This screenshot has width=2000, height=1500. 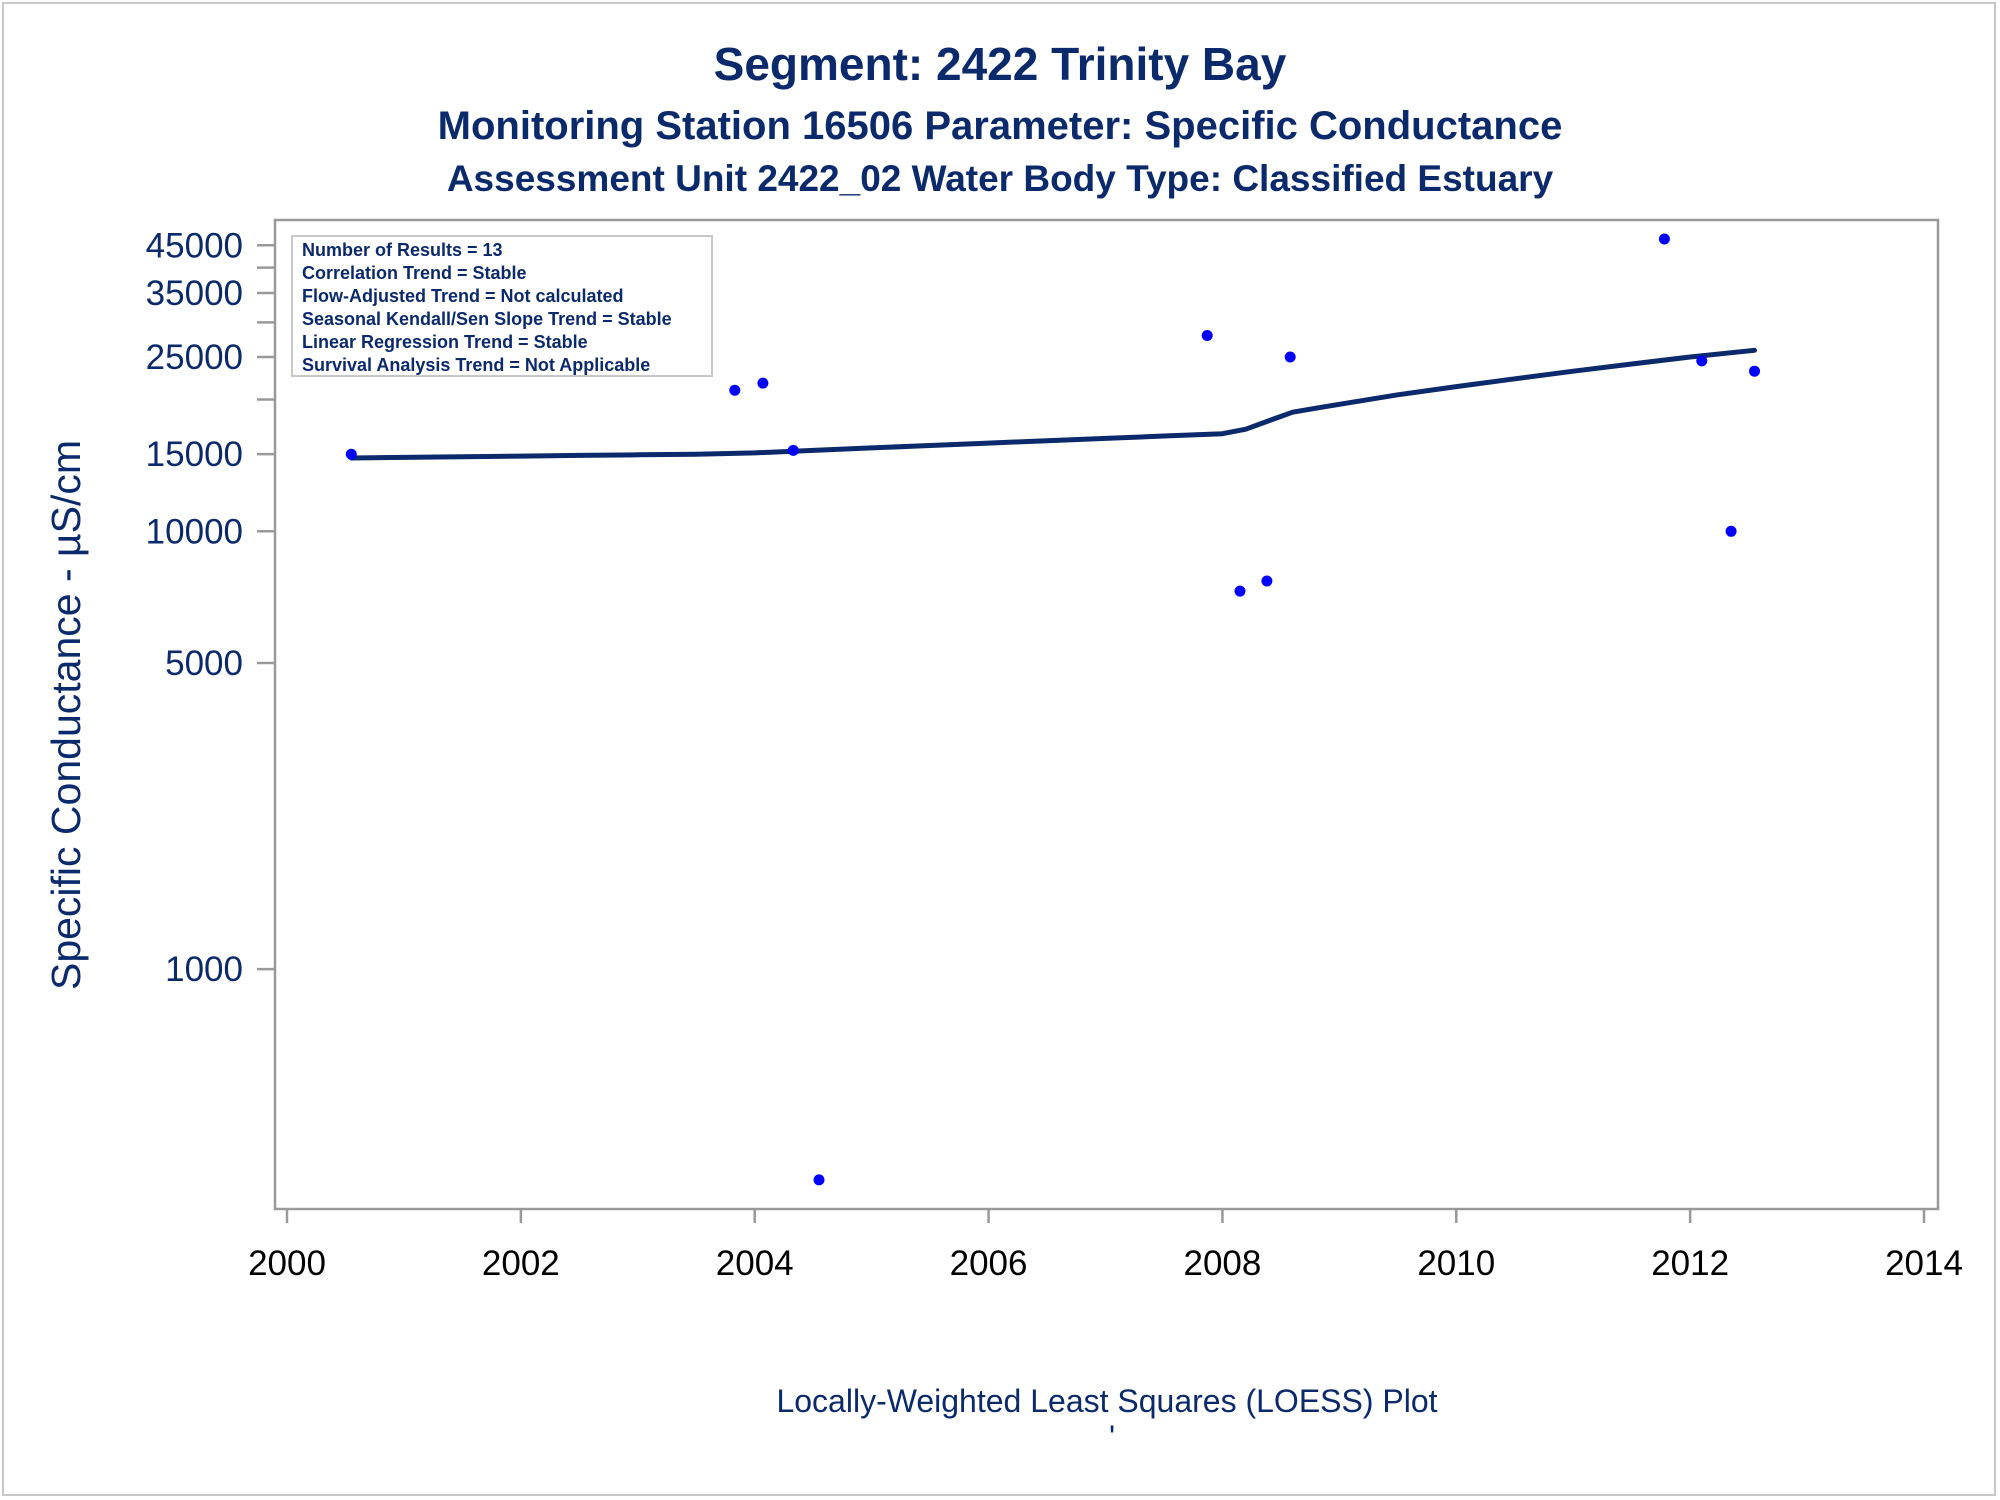 What do you see at coordinates (1112, 1437) in the screenshot?
I see `footnote-mark: '` at bounding box center [1112, 1437].